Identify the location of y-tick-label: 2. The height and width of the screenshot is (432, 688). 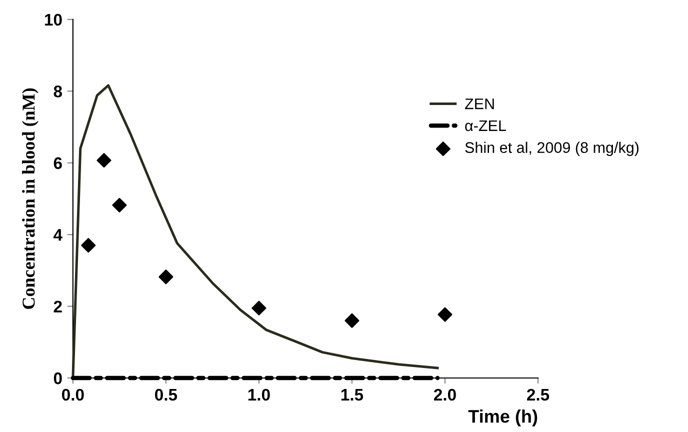
(58, 306).